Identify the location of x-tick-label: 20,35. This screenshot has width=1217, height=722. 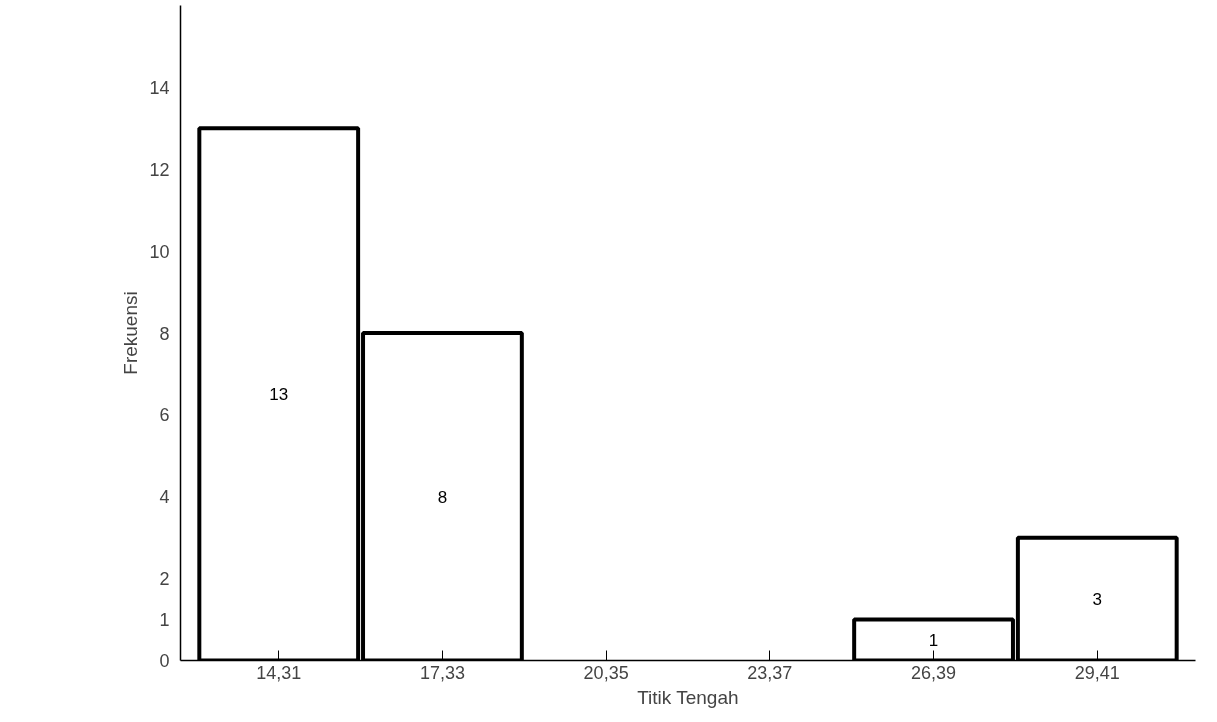
(606, 672).